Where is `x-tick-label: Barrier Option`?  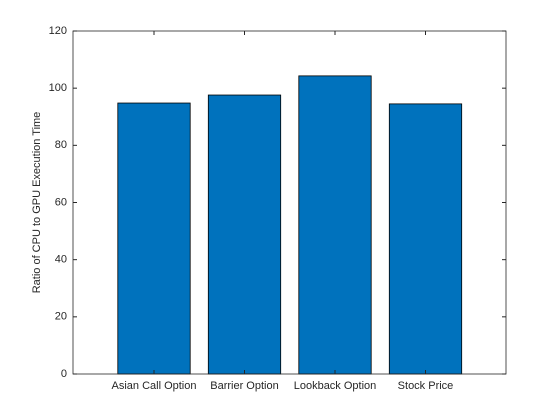 x-tick-label: Barrier Option is located at coordinates (244, 386).